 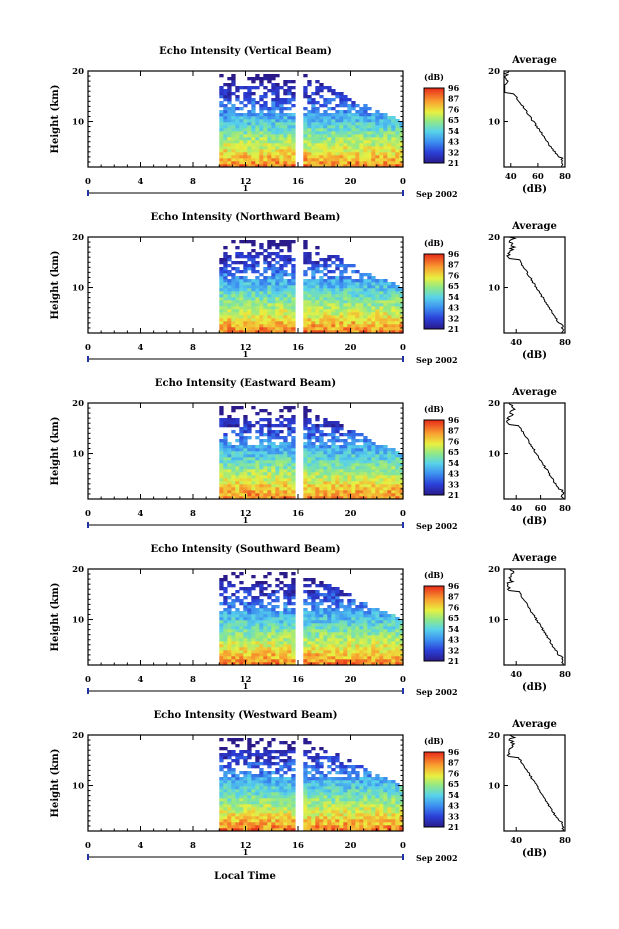 What do you see at coordinates (311, 287) in the screenshot?
I see `heatmap-cells` at bounding box center [311, 287].